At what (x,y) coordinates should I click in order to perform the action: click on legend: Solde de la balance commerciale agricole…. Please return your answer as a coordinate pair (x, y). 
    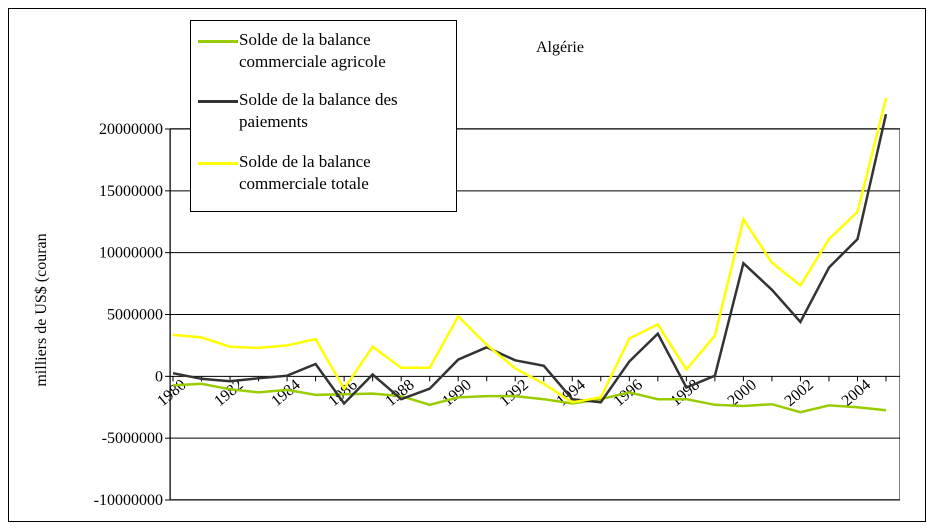
    Looking at the image, I should click on (323, 116).